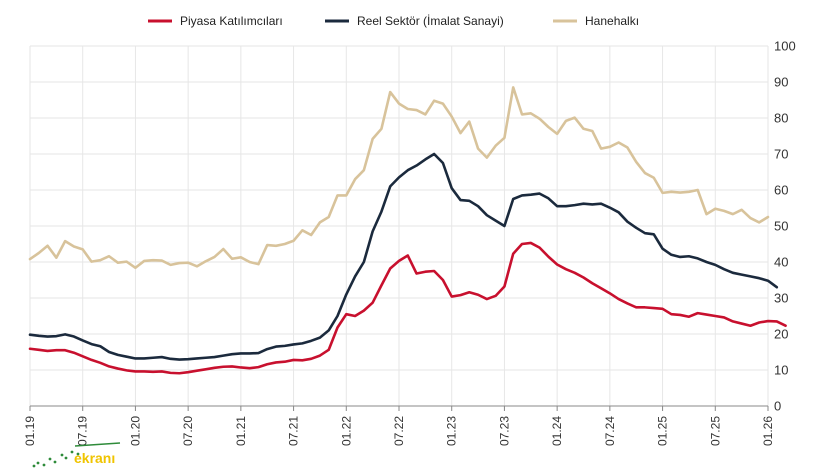 The width and height of the screenshot is (820, 469). I want to click on x-tick-label: 07.21, so click(294, 431).